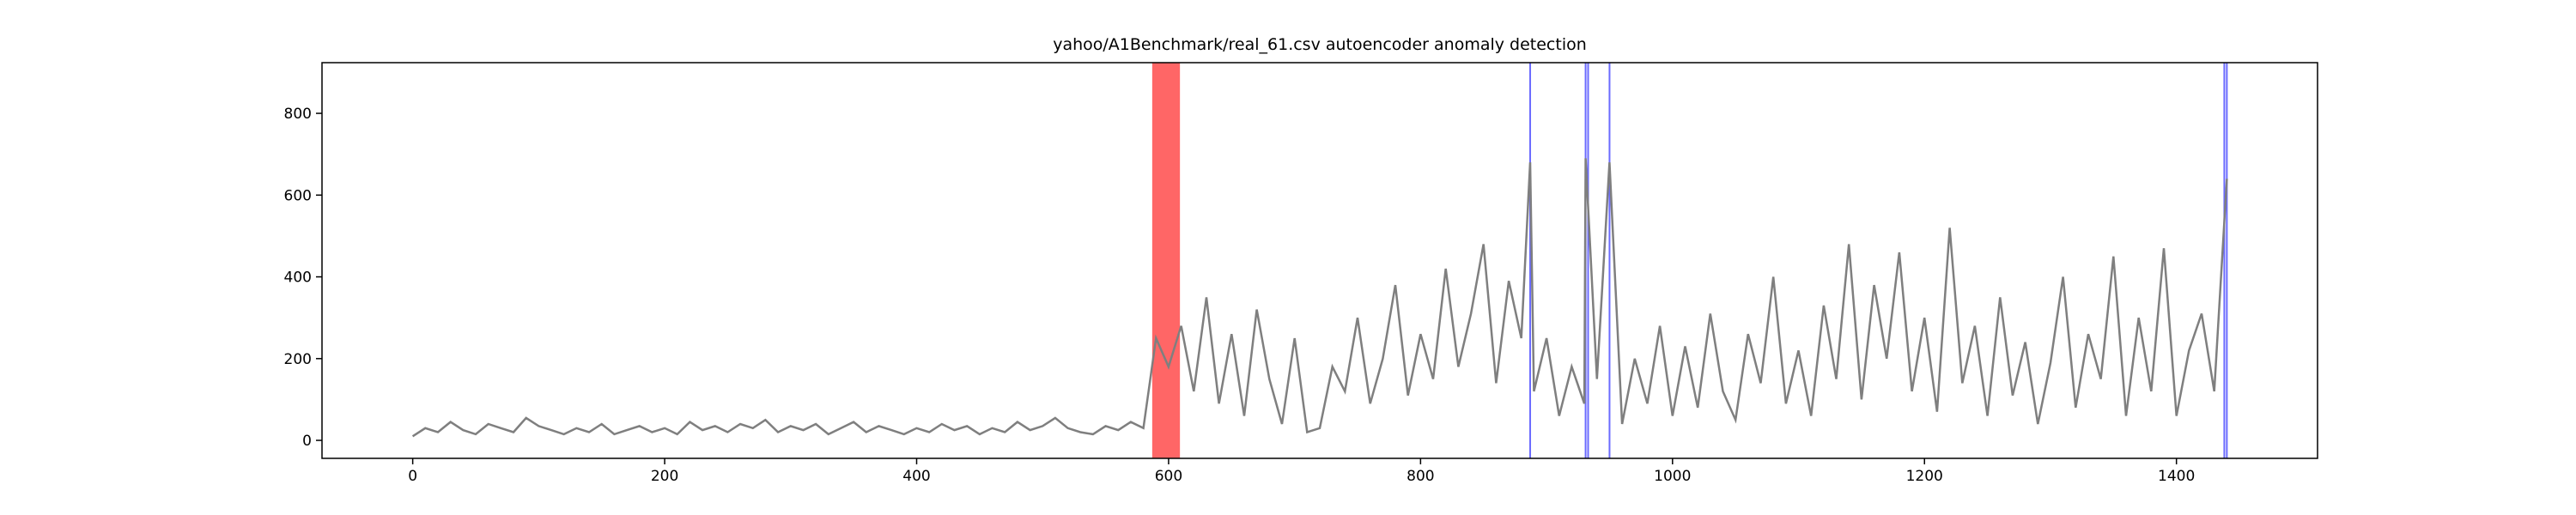  What do you see at coordinates (412, 476) in the screenshot?
I see `x-tick-label: 0` at bounding box center [412, 476].